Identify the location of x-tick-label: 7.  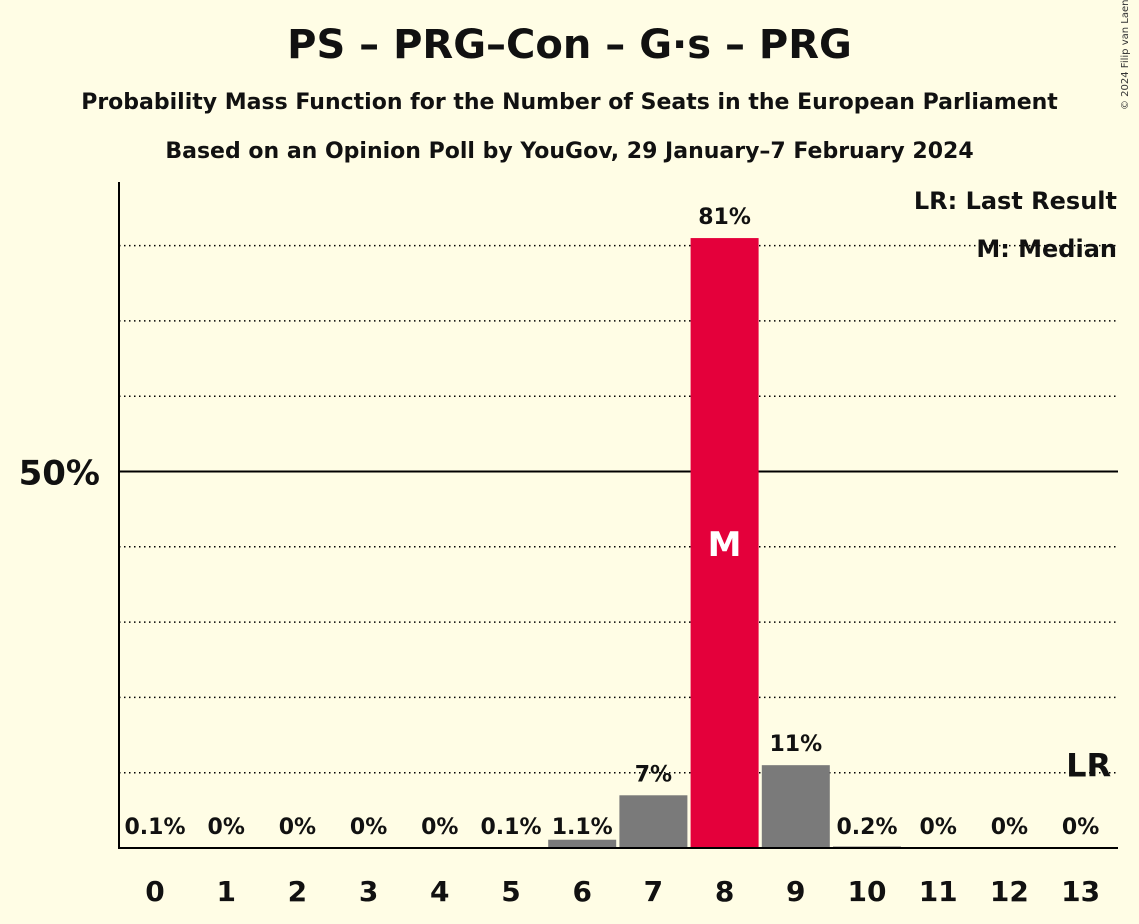
(653, 891).